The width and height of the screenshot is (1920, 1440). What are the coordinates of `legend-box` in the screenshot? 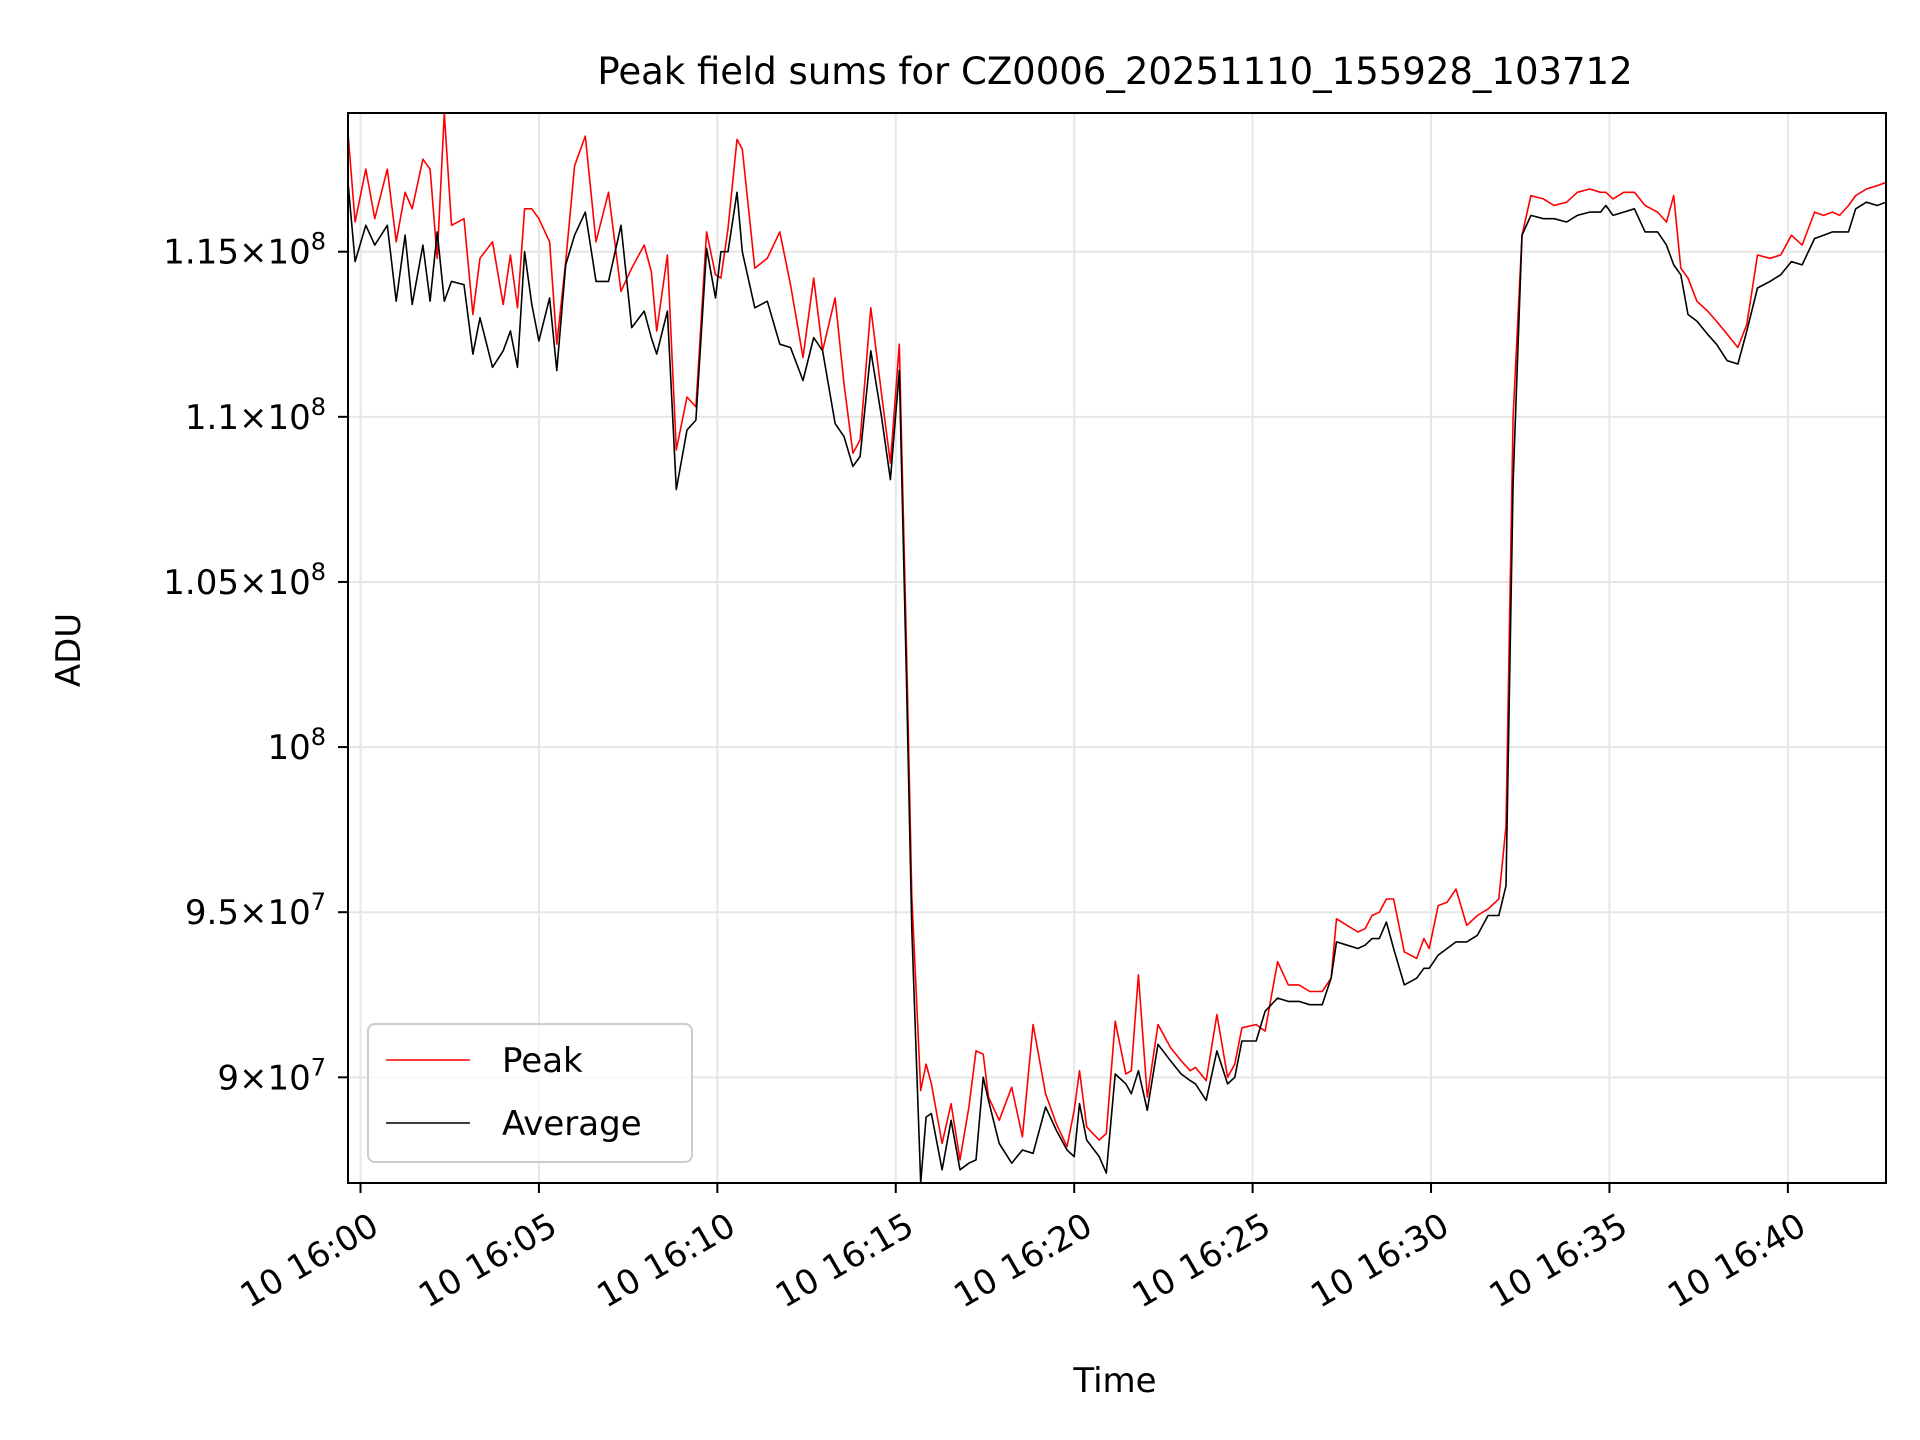 It's located at (530, 1093).